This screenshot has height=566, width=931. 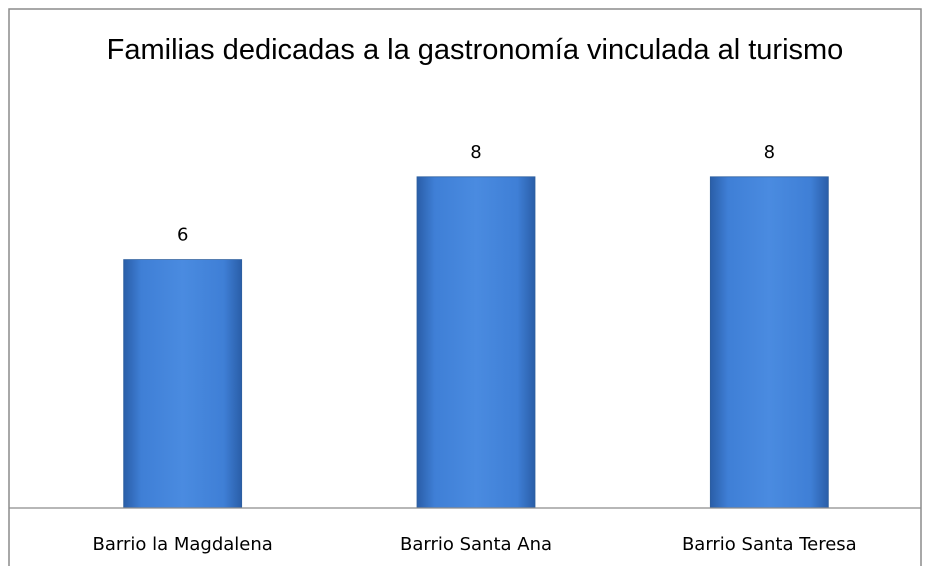 What do you see at coordinates (769, 544) in the screenshot?
I see `x-tick-label: Barrio Santa Teresa` at bounding box center [769, 544].